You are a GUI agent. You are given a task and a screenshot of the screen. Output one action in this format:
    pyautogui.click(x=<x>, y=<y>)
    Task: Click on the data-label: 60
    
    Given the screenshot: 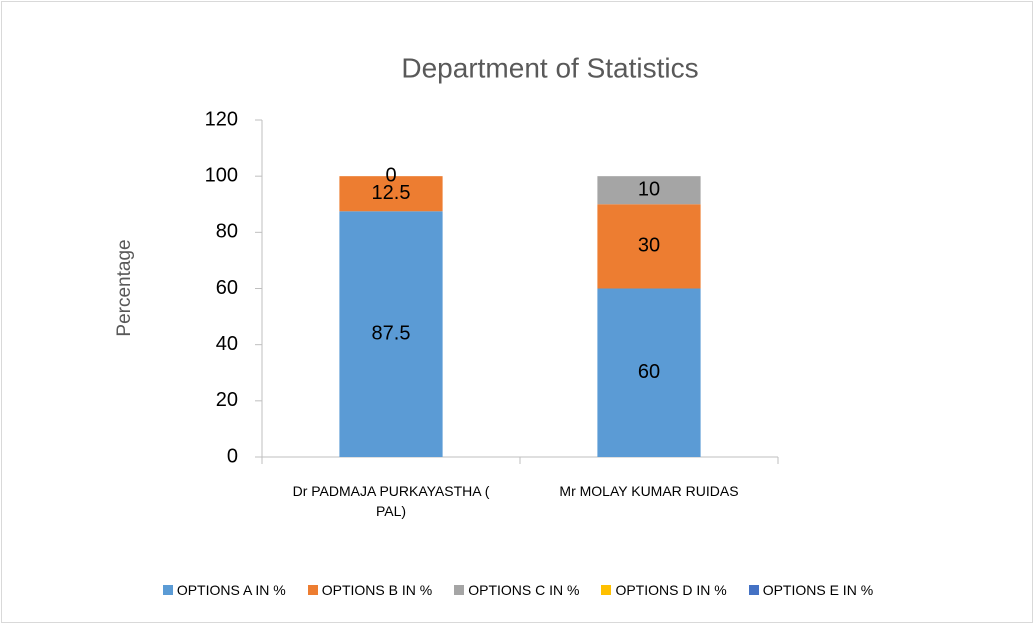 What is the action you would take?
    pyautogui.click(x=649, y=372)
    